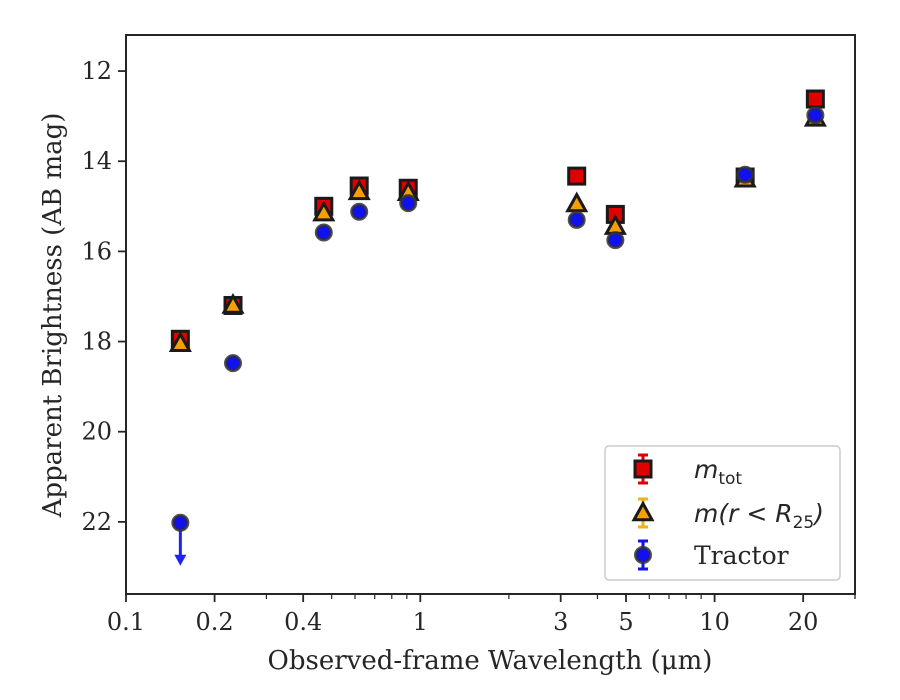 The width and height of the screenshot is (900, 700). I want to click on x-tick-label: 3, so click(560, 622).